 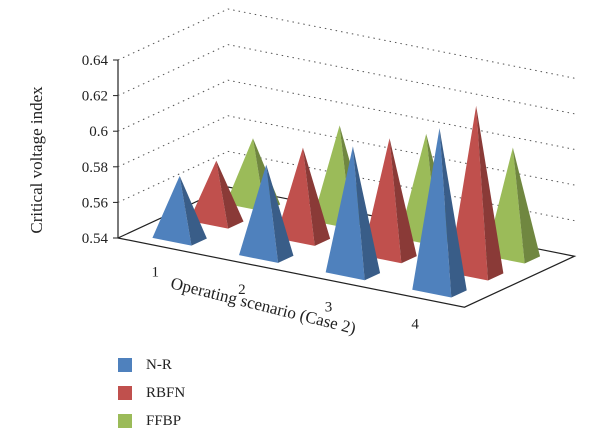 What do you see at coordinates (164, 420) in the screenshot?
I see `legend-label-ffbp: FFBP` at bounding box center [164, 420].